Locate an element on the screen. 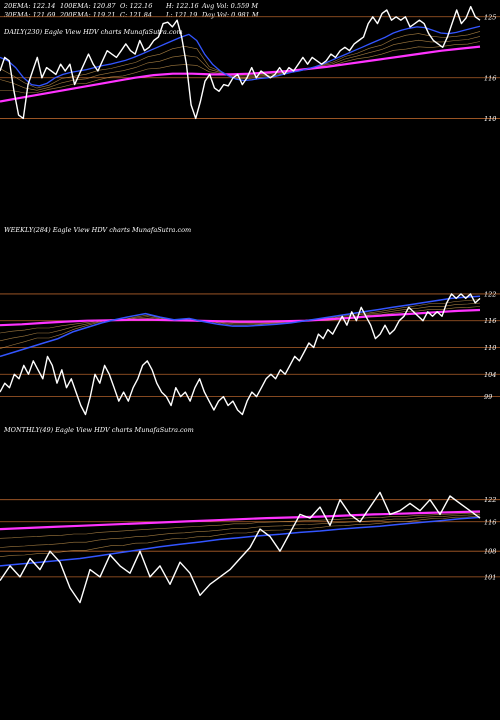 The width and height of the screenshot is (500, 720). monthly-tick-label: 108 is located at coordinates (490, 552).